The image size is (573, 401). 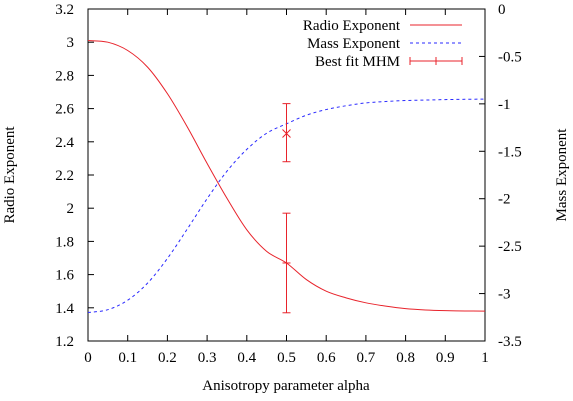 What do you see at coordinates (71, 43) in the screenshot?
I see `y-tick-label: 3` at bounding box center [71, 43].